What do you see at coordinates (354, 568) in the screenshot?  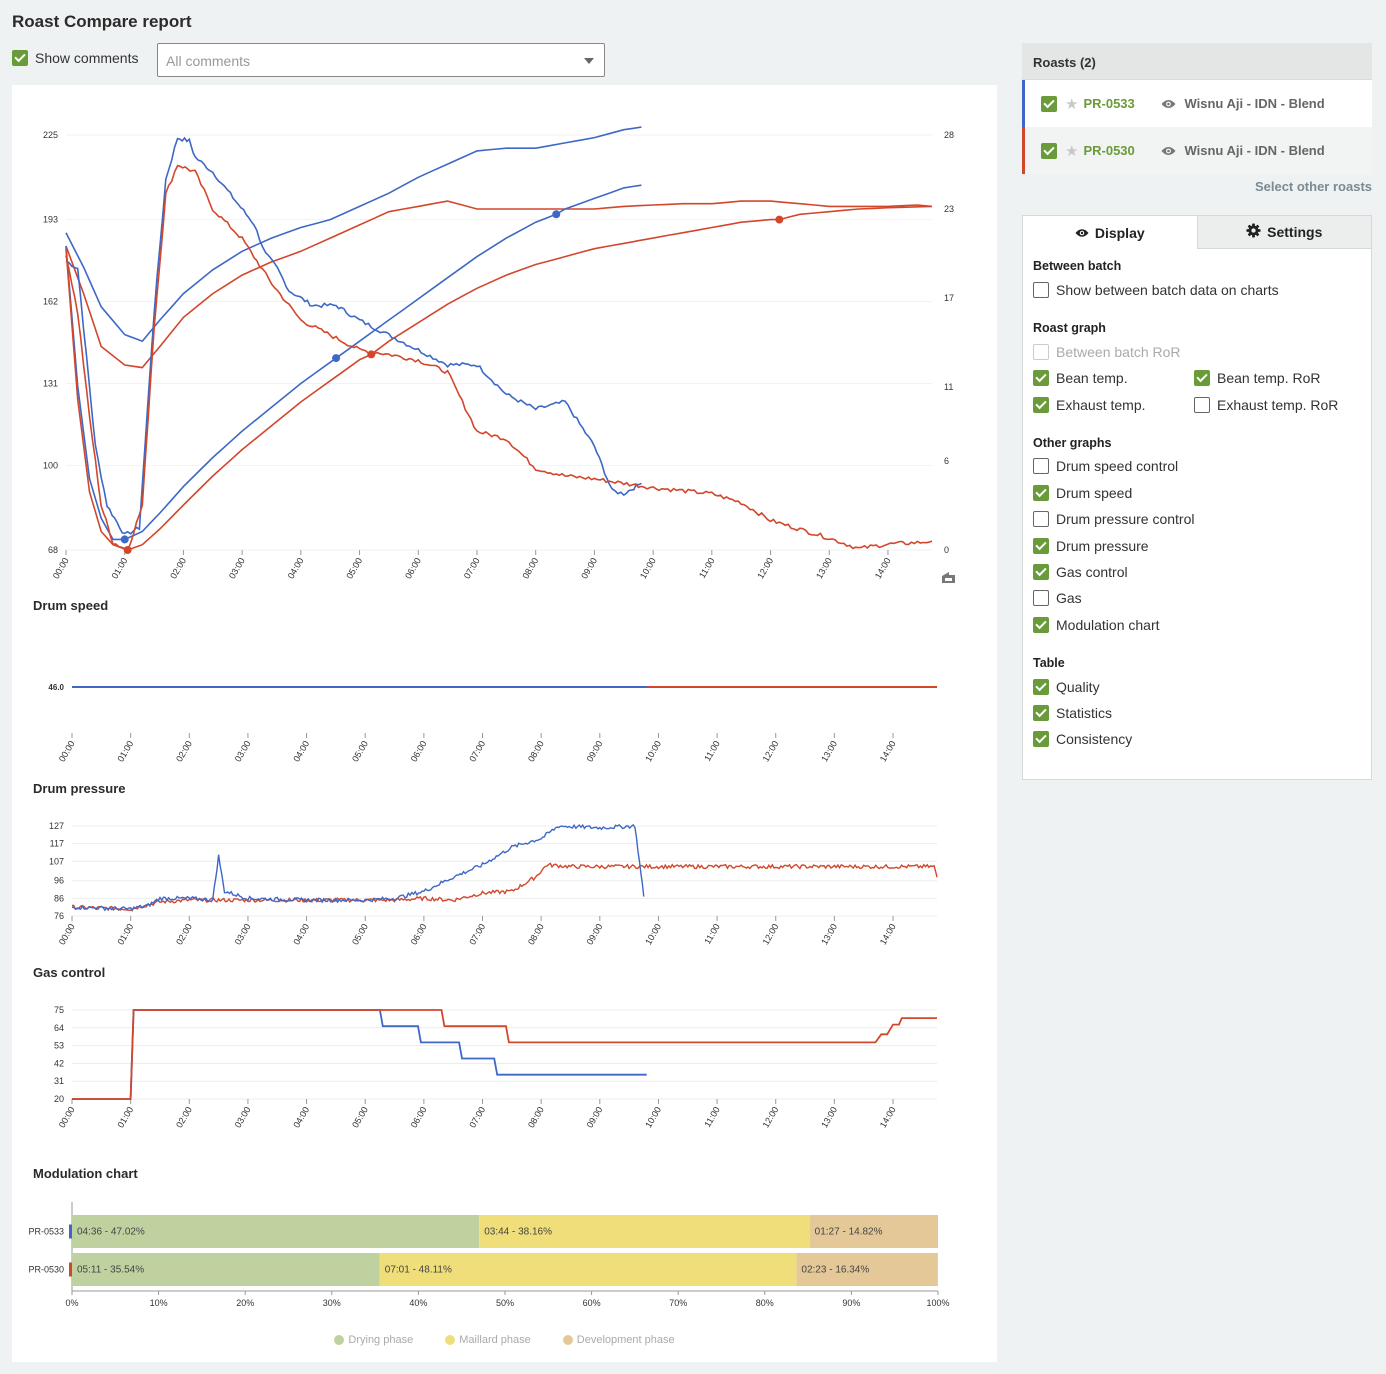 I see `roast-graph-x-tick-label: 05:00` at bounding box center [354, 568].